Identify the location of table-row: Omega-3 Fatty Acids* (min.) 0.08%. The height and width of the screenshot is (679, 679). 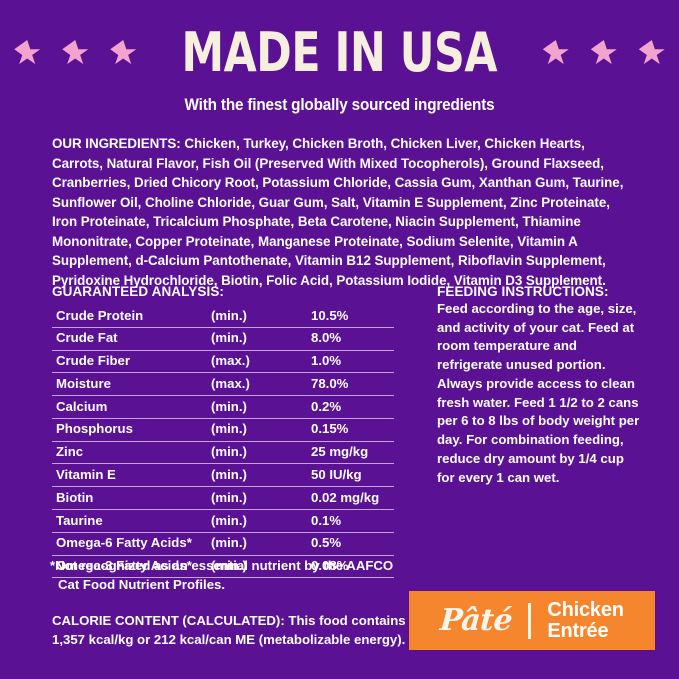
(223, 567).